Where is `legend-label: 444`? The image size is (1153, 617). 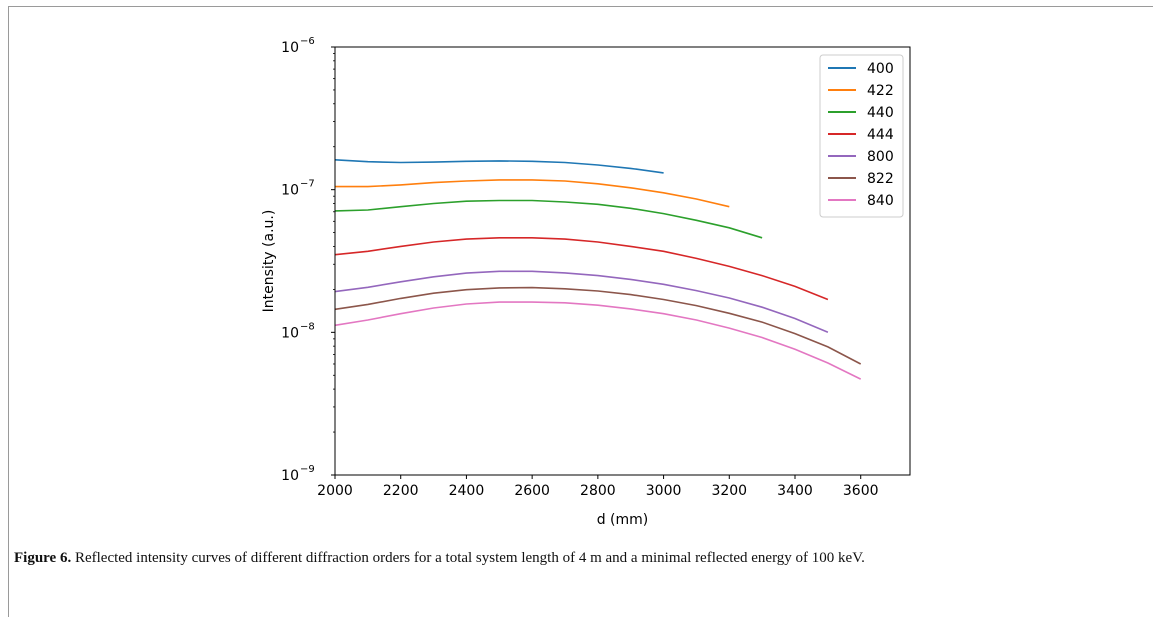 legend-label: 444 is located at coordinates (880, 135).